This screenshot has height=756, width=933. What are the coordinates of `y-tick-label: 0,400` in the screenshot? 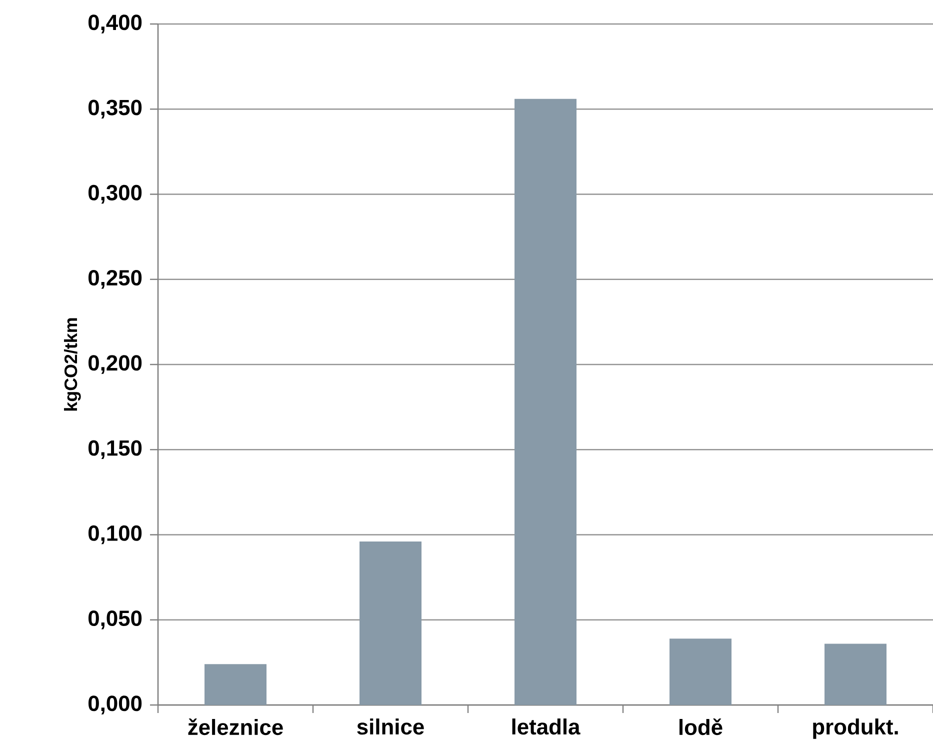 It's located at (115, 24).